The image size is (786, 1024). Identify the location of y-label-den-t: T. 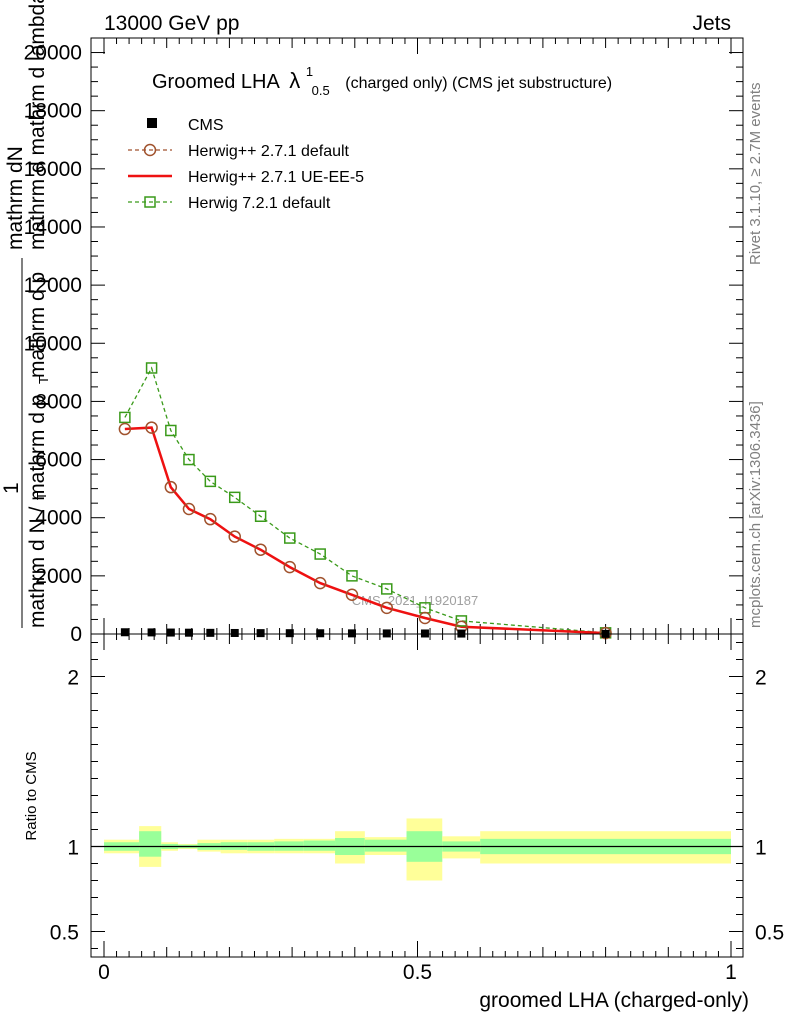
(41, 496).